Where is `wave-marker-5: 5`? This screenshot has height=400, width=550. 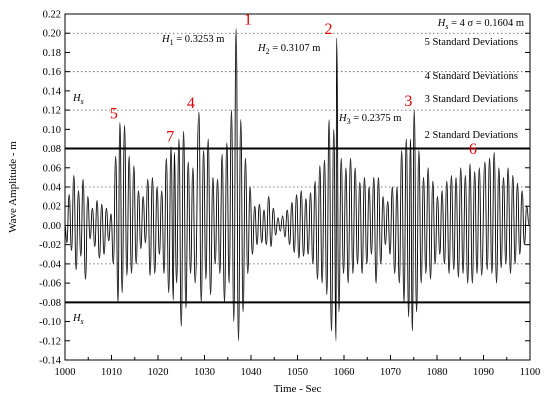 wave-marker-5: 5 is located at coordinates (114, 114).